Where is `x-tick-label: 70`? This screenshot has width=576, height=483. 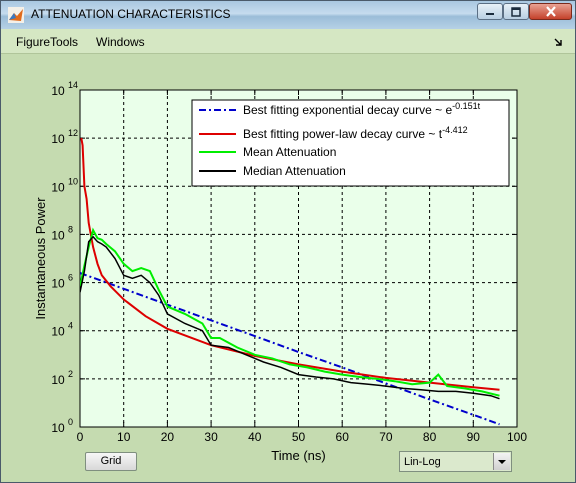
x-tick-label: 70 is located at coordinates (386, 437).